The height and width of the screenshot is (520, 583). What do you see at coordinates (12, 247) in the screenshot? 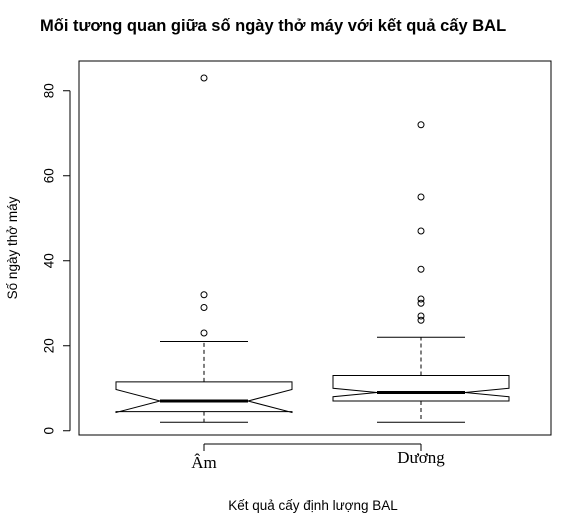
I see `y-axis-label: Số ngày thở máy` at bounding box center [12, 247].